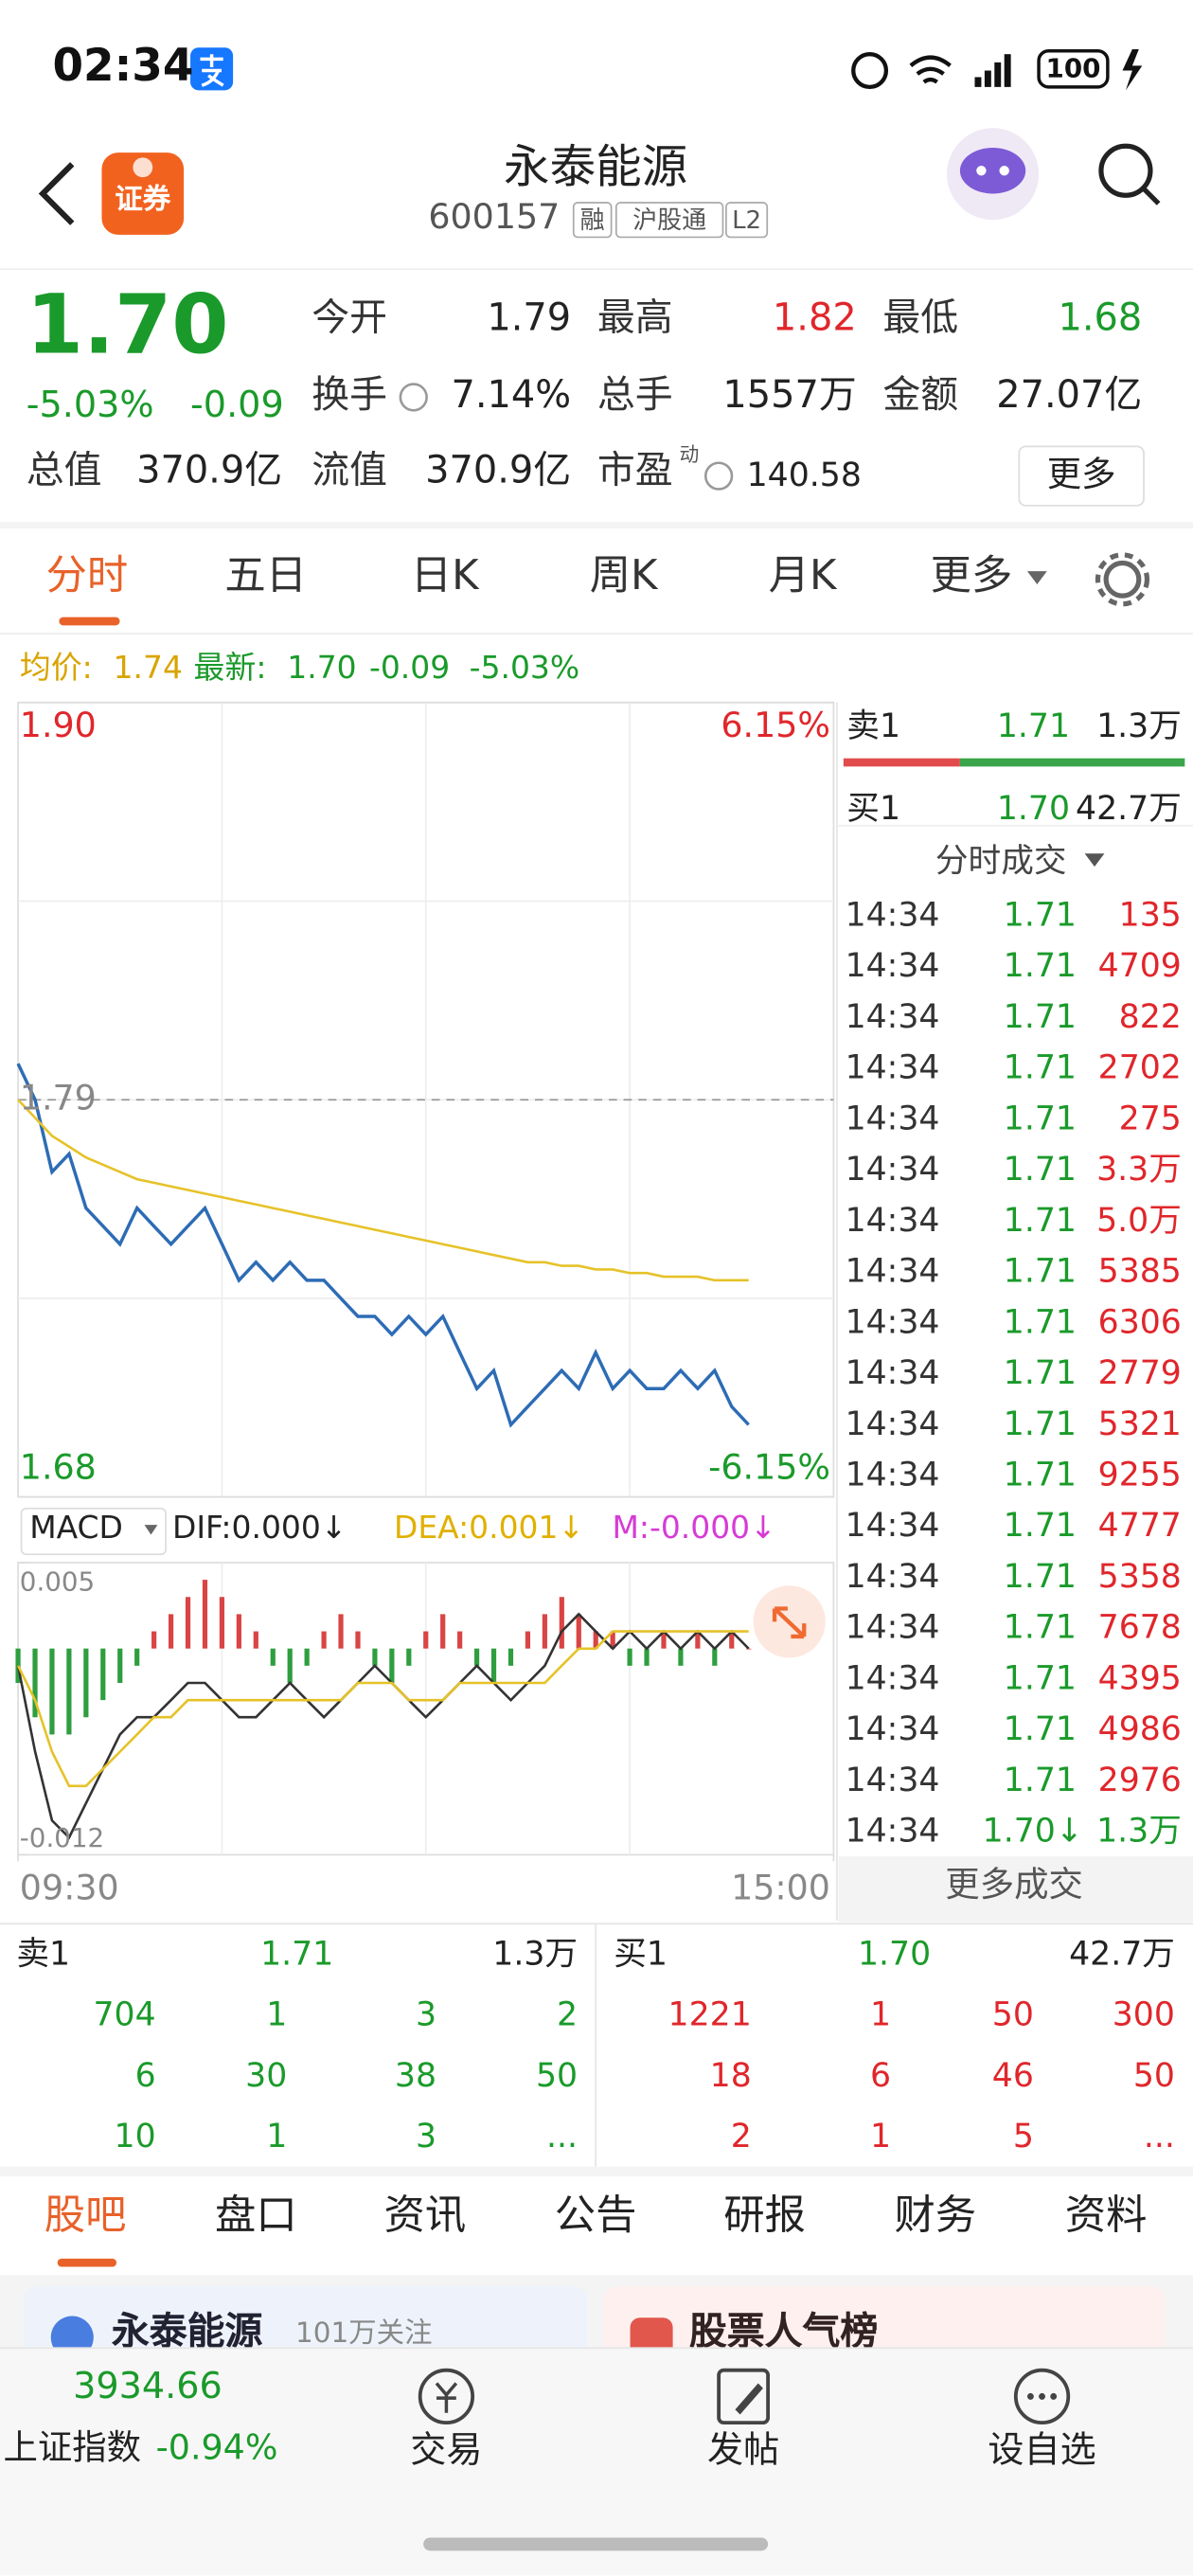  What do you see at coordinates (58, 1467) in the screenshot?
I see `y-tick-label: 1.68` at bounding box center [58, 1467].